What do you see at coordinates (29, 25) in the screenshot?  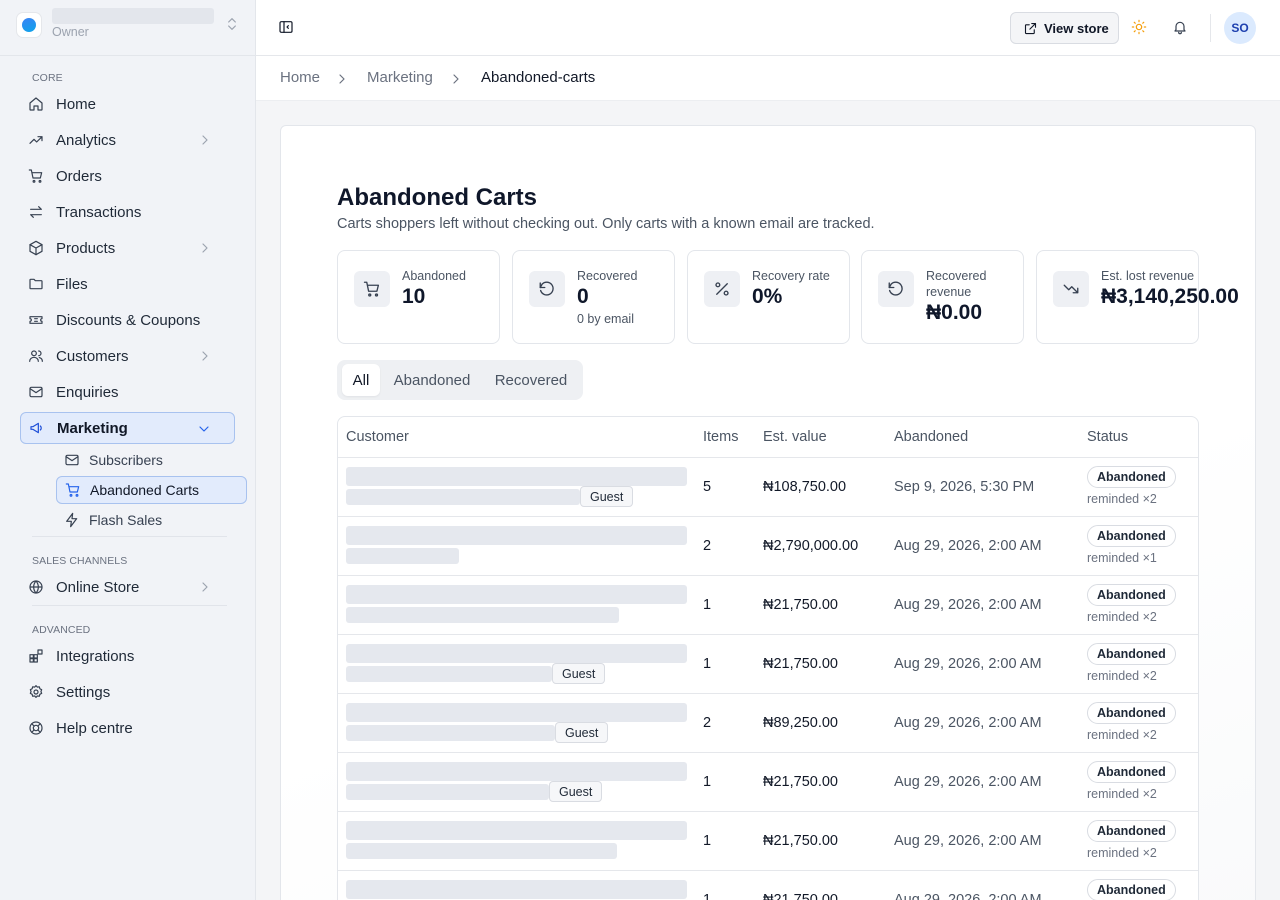 I see `store-logo` at bounding box center [29, 25].